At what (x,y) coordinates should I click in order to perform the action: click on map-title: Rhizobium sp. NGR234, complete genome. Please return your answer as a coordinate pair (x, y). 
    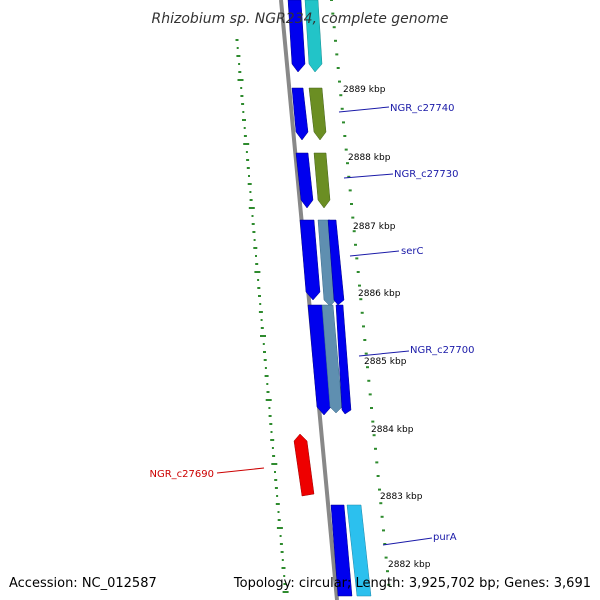
    Looking at the image, I should click on (300, 19).